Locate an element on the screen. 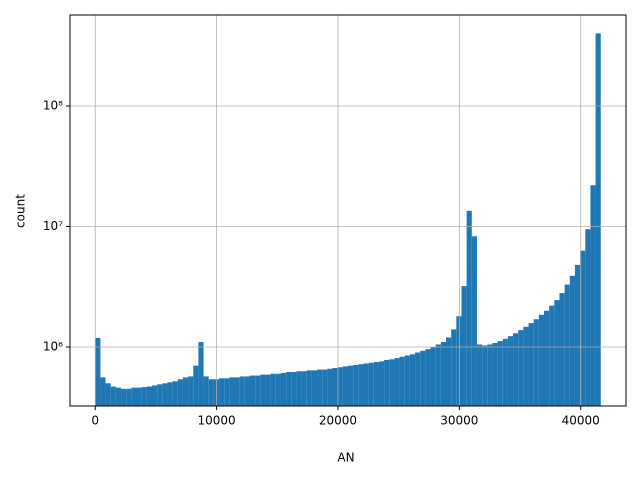 The image size is (640, 484). x-tick-label: 0 is located at coordinates (95, 421).